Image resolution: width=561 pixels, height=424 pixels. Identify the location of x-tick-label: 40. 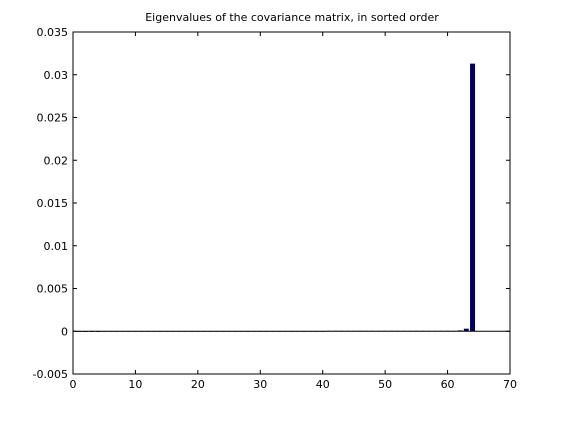
(323, 384).